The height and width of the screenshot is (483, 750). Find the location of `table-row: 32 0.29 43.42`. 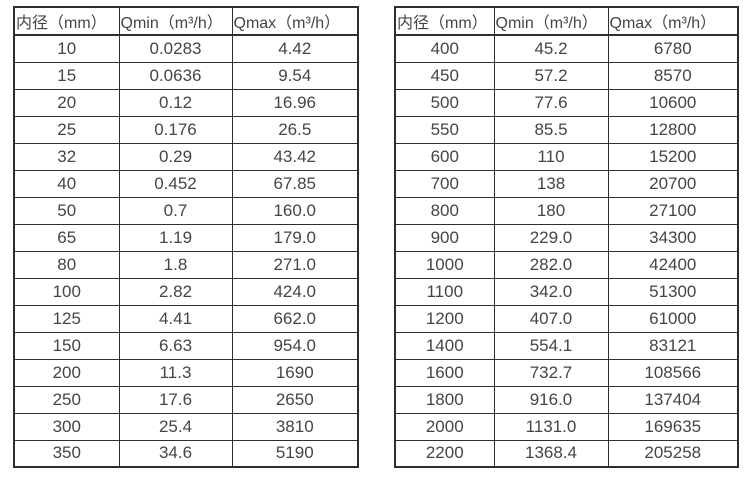

table-row: 32 0.29 43.42 is located at coordinates (186, 156).